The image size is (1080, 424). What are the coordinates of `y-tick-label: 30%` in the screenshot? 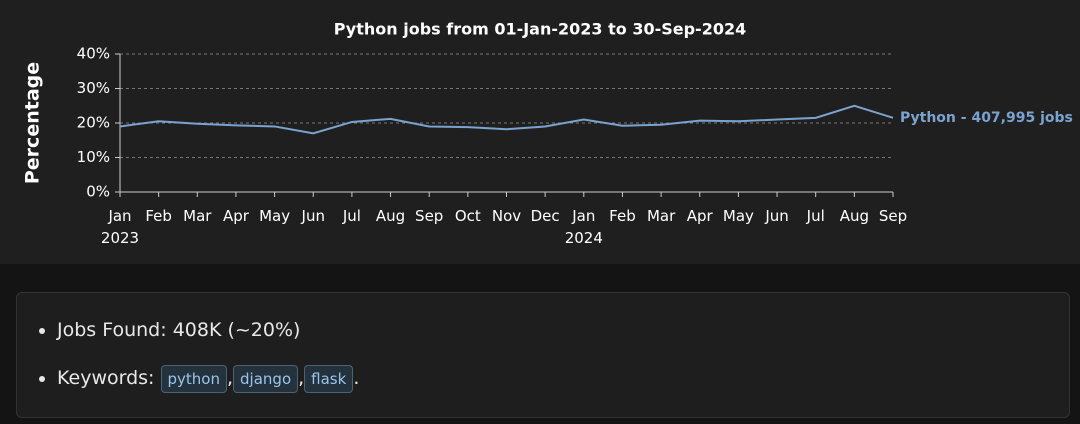 It's located at (93, 88).